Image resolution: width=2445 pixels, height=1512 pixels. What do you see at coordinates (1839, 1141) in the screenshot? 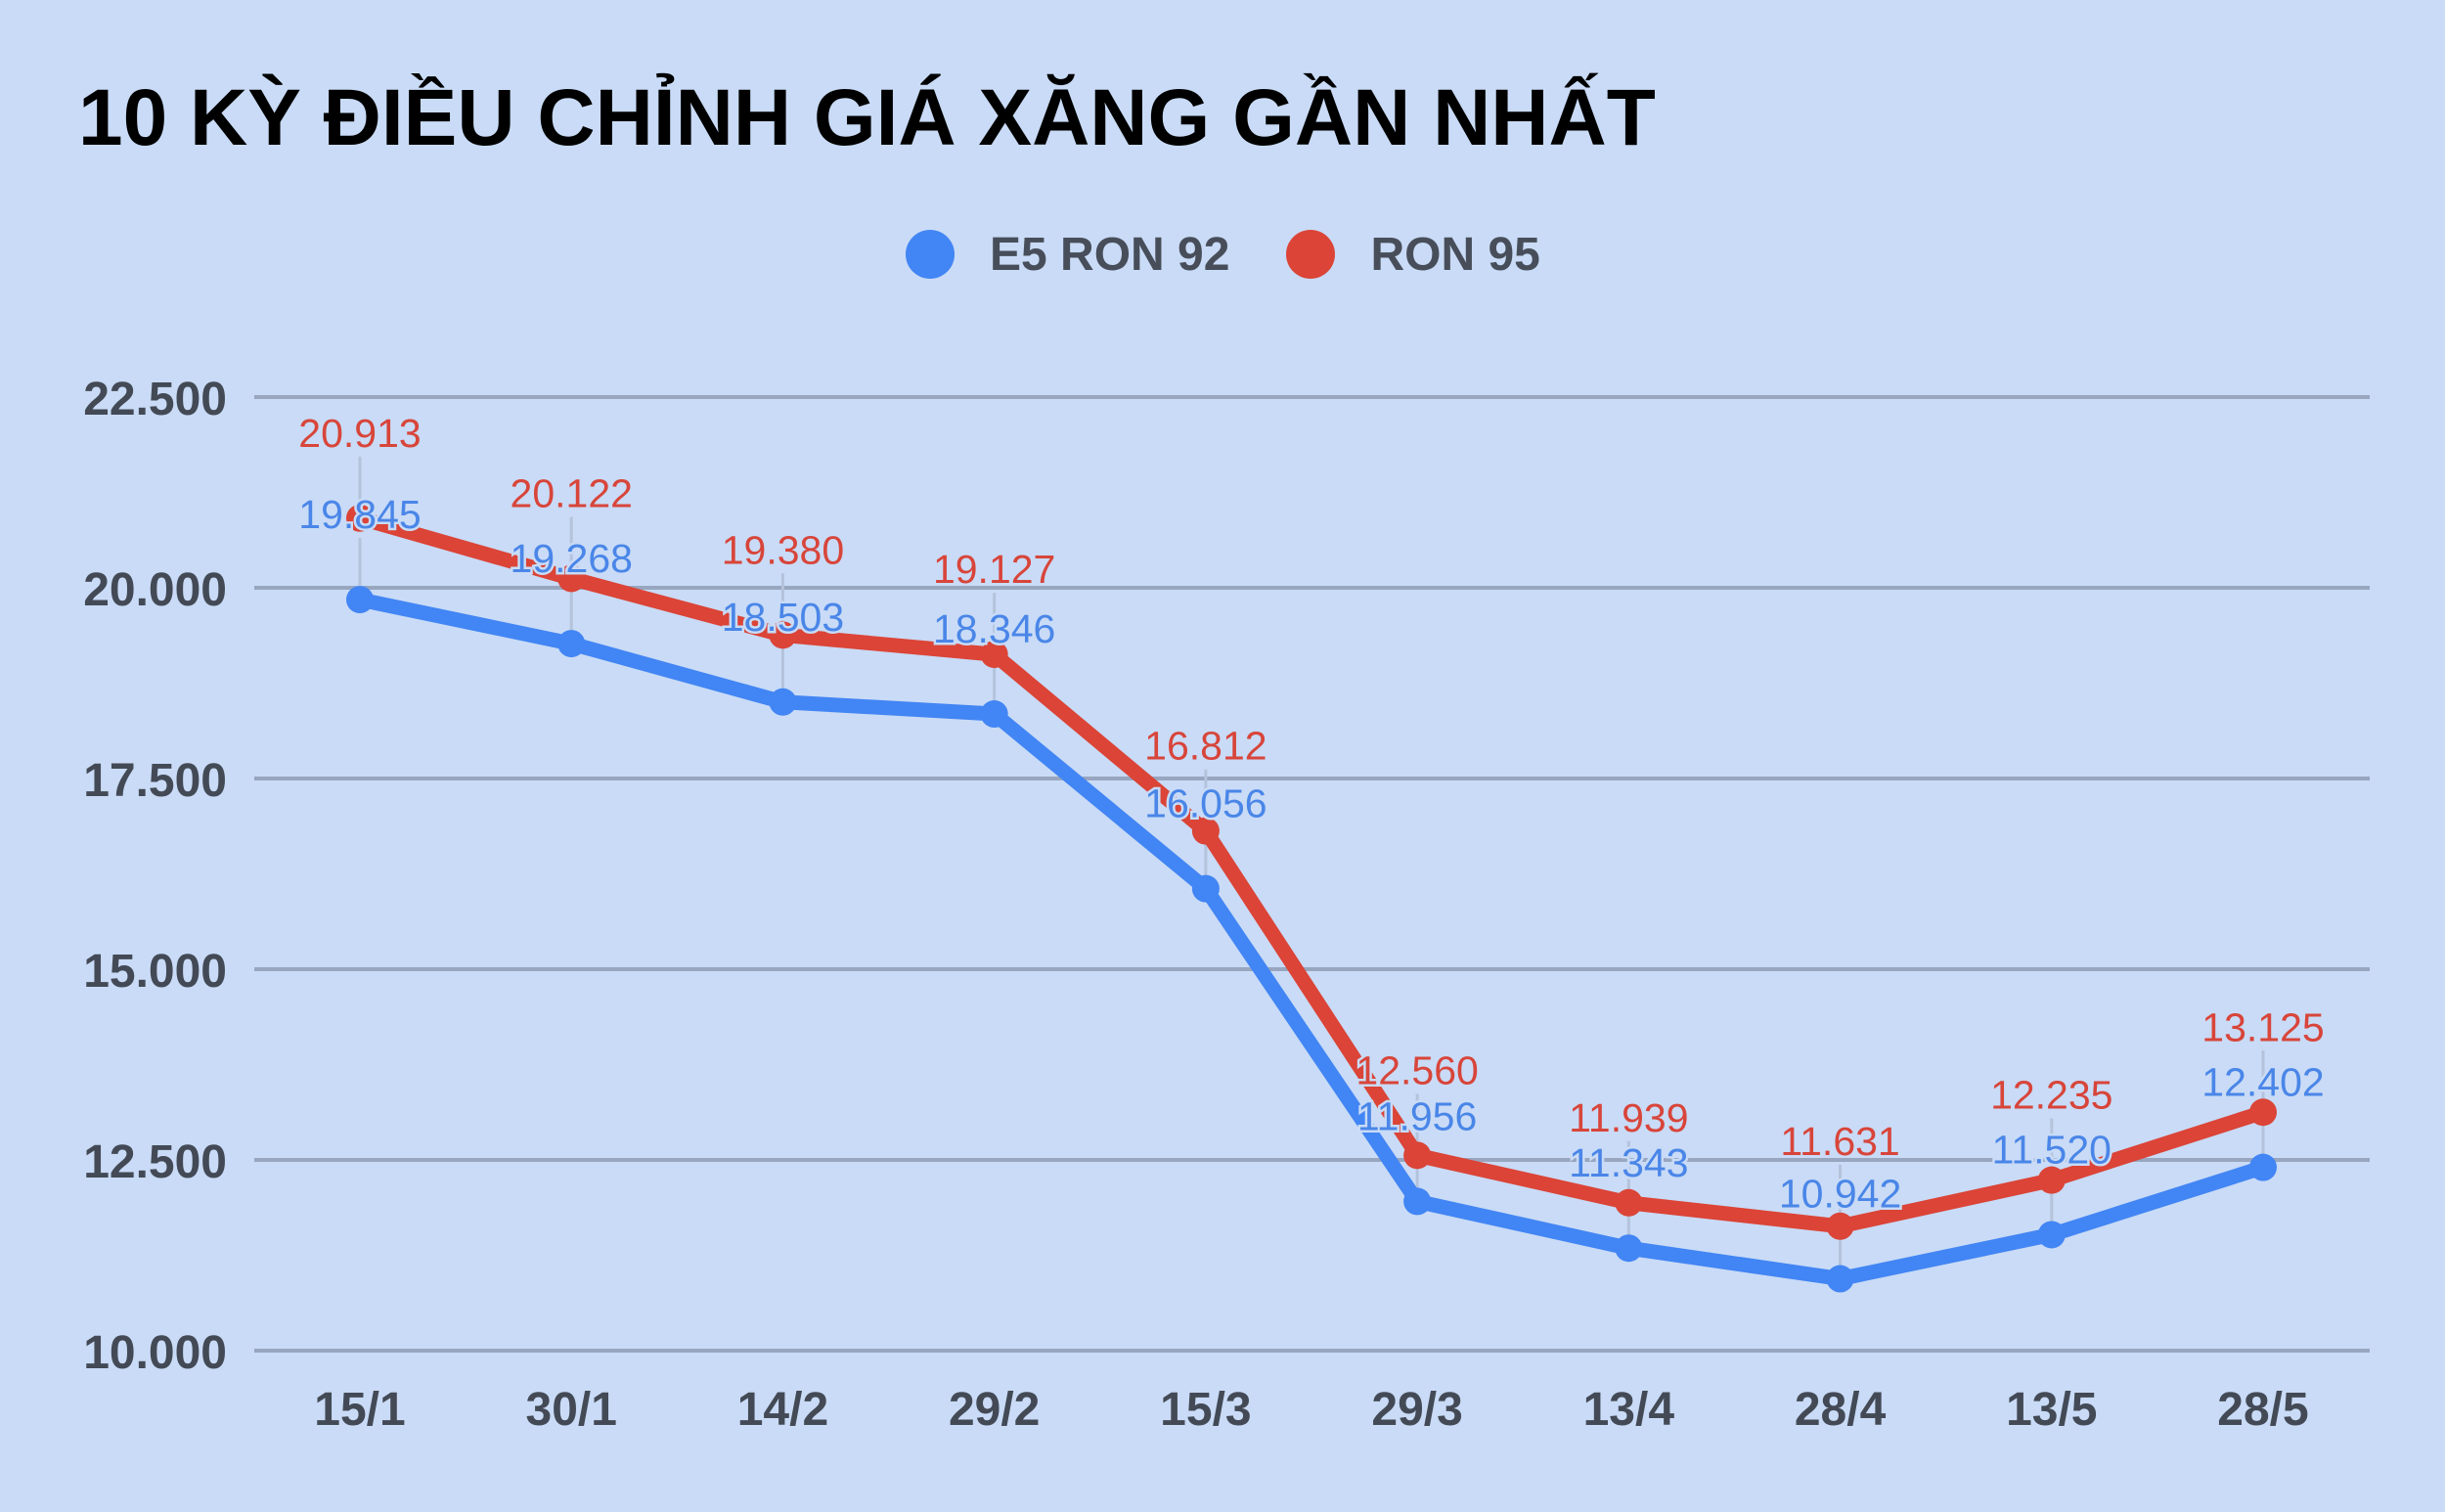
I see `data-label: 11.631` at bounding box center [1839, 1141].